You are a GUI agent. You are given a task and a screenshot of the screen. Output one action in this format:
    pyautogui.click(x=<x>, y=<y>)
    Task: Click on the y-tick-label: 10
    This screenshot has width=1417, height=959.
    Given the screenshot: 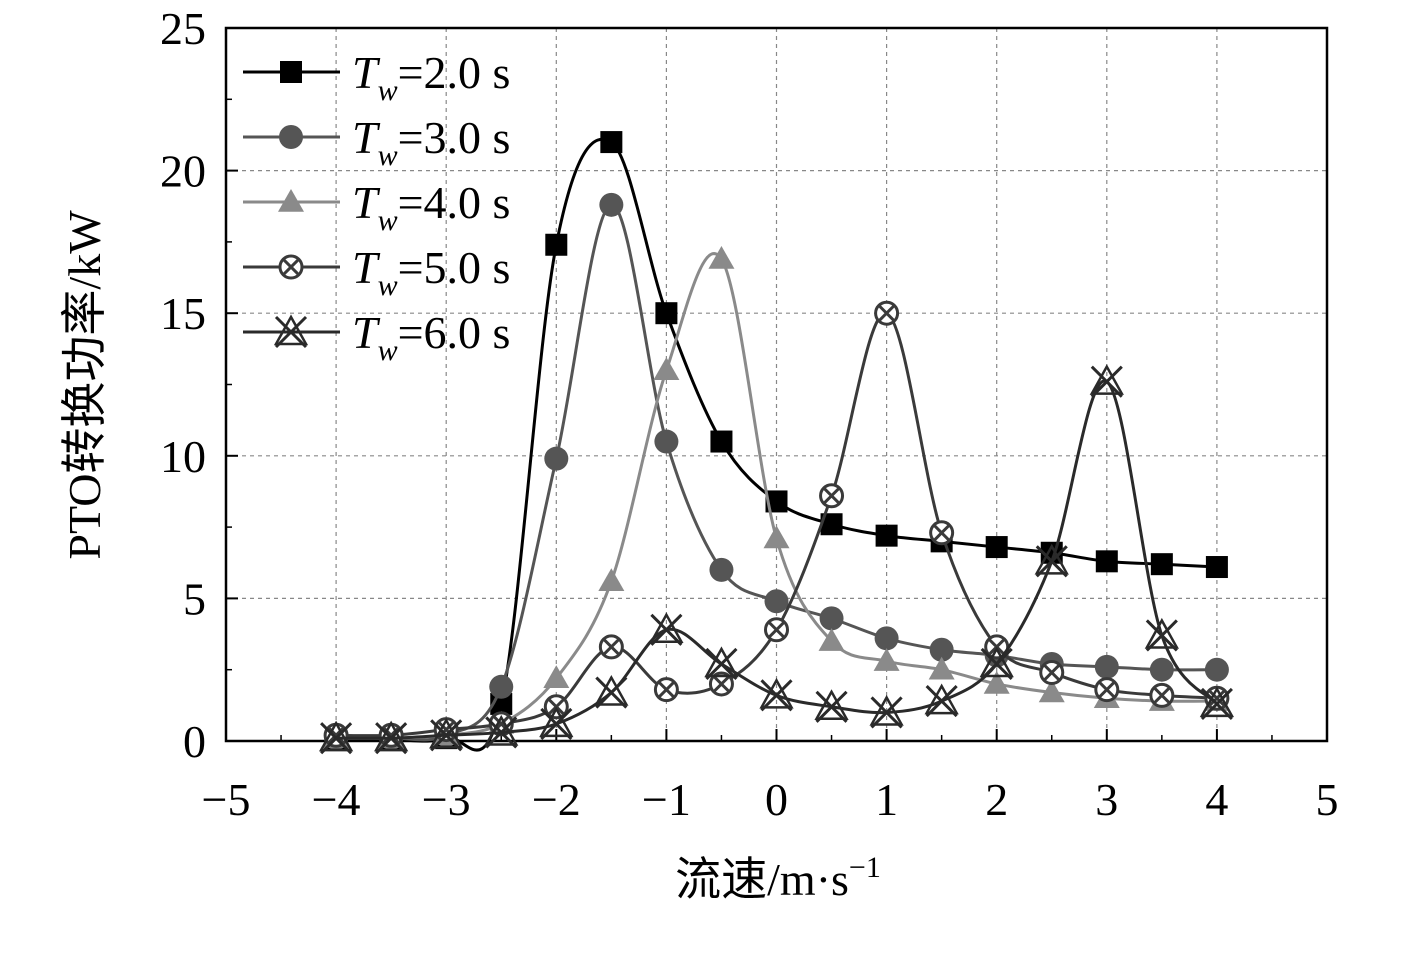 What is the action you would take?
    pyautogui.click(x=183, y=456)
    